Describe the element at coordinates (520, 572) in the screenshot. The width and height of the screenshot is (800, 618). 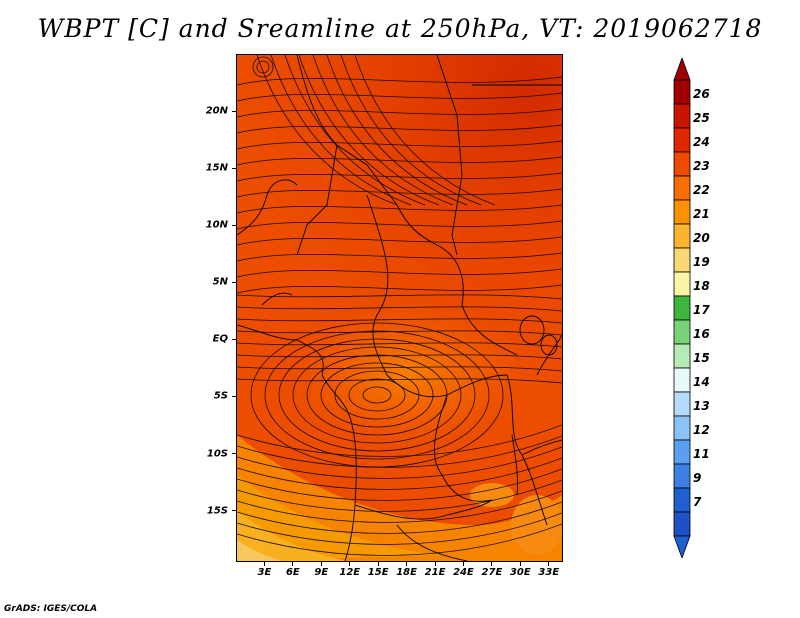
I see `lon-label: 30E` at that location.